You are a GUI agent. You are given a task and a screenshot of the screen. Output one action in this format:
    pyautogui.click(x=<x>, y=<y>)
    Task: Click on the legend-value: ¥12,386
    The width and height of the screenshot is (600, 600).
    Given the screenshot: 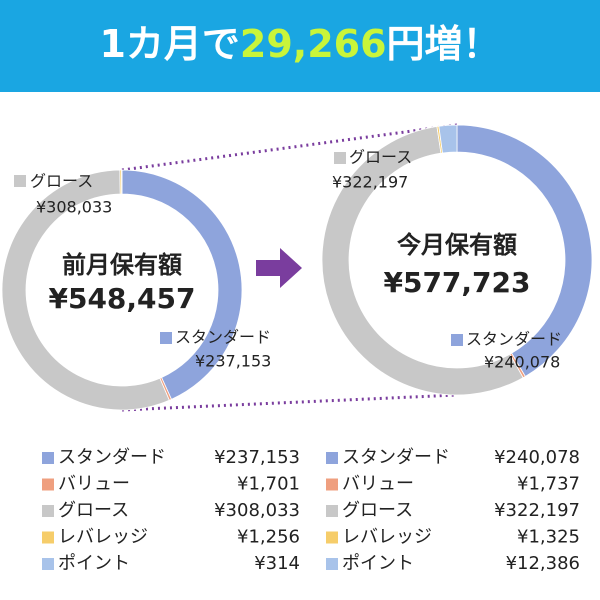 What is the action you would take?
    pyautogui.click(x=543, y=563)
    